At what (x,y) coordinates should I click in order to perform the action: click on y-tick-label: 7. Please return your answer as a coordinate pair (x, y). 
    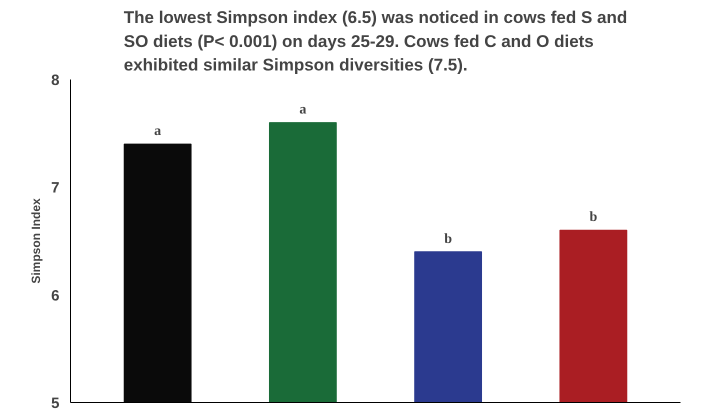
    Looking at the image, I should click on (55, 188).